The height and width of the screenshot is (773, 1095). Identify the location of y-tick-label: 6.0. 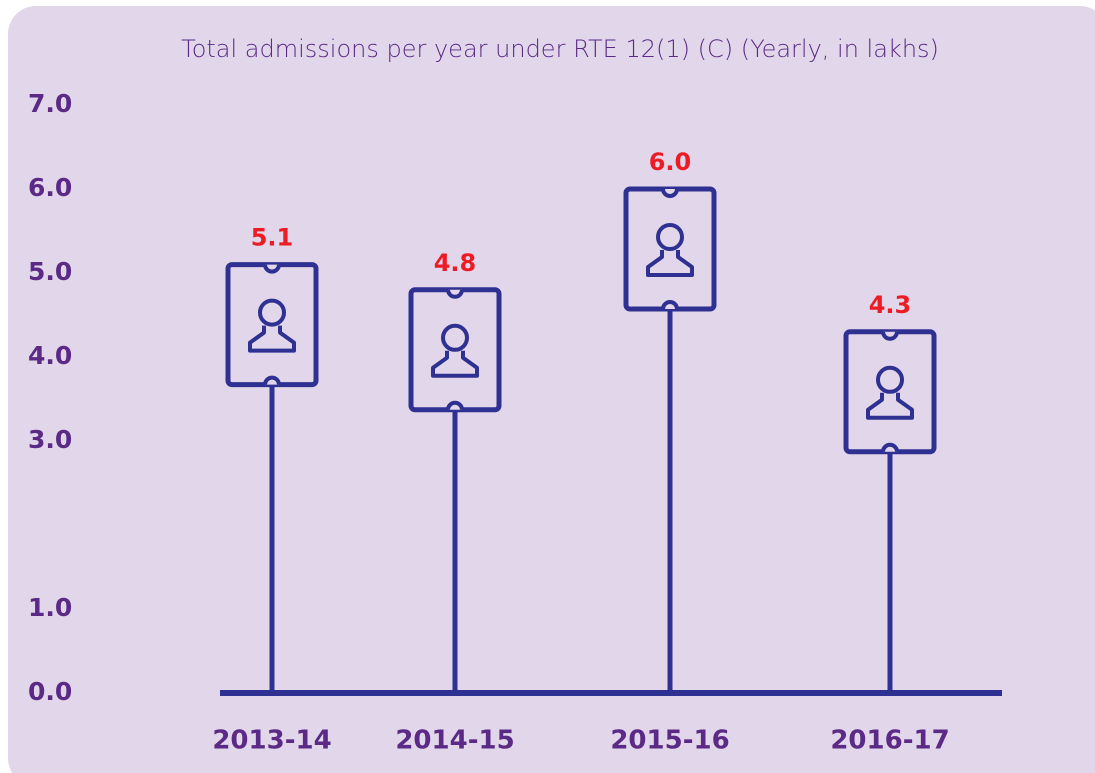
(50, 187).